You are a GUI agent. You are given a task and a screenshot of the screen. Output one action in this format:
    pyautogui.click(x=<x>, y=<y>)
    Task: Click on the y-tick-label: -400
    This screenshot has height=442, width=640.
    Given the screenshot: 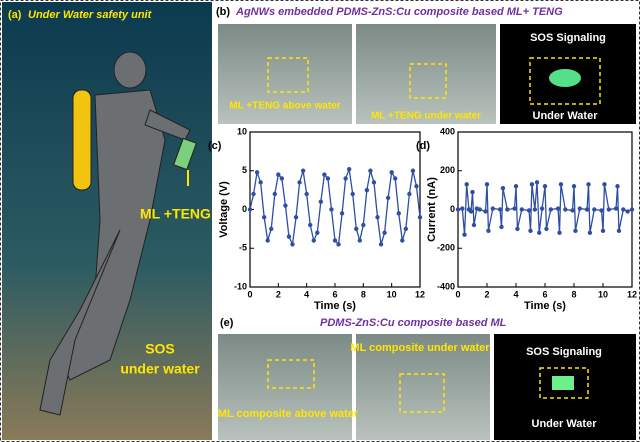 What is the action you would take?
    pyautogui.click(x=446, y=286)
    